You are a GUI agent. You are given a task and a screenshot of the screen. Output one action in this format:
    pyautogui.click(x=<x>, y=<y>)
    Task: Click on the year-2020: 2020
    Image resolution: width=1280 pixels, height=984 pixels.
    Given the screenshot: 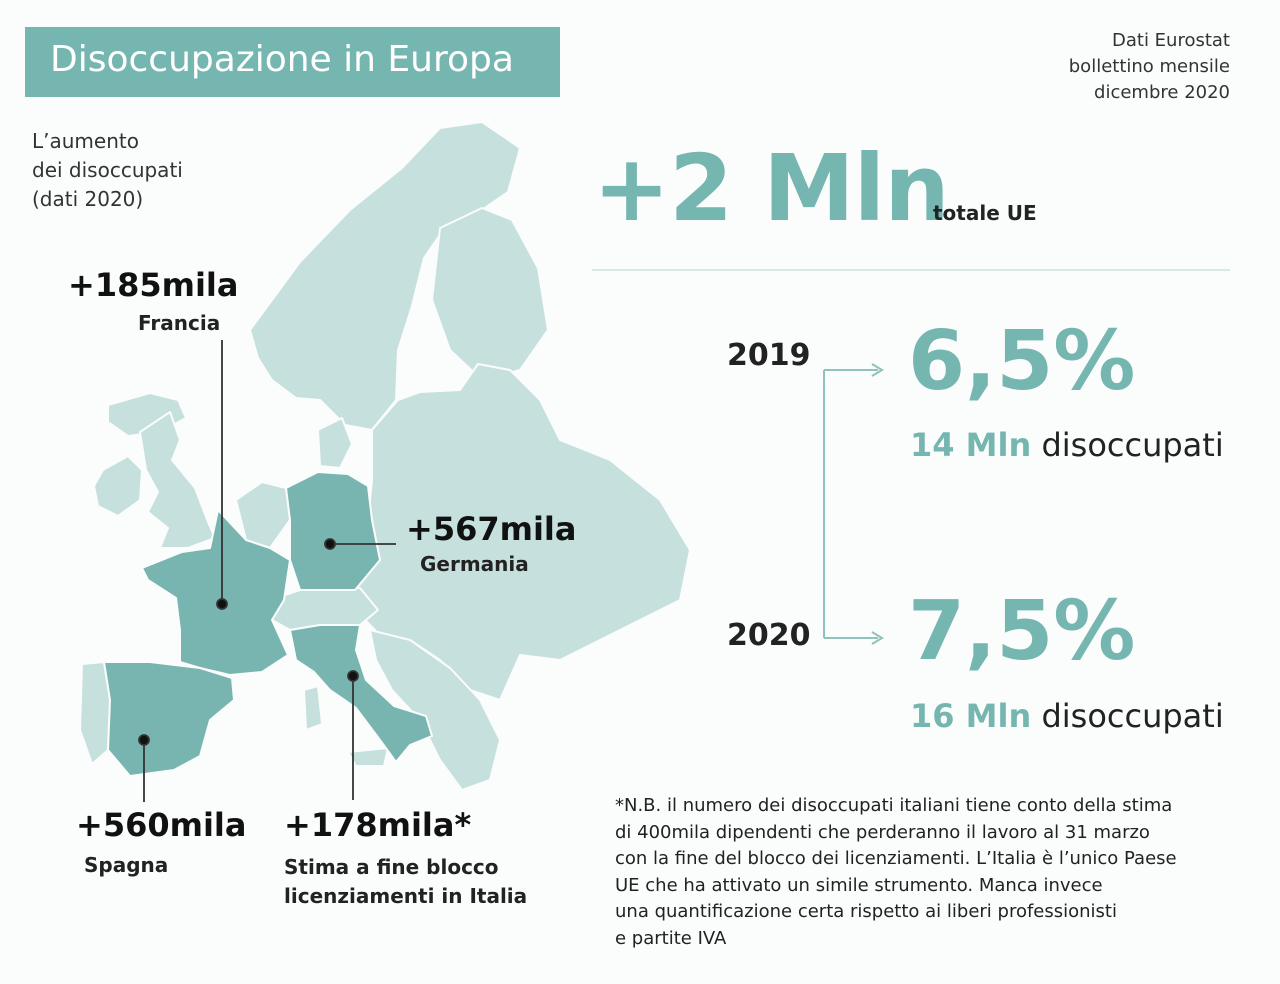 What is the action you would take?
    pyautogui.click(x=769, y=635)
    